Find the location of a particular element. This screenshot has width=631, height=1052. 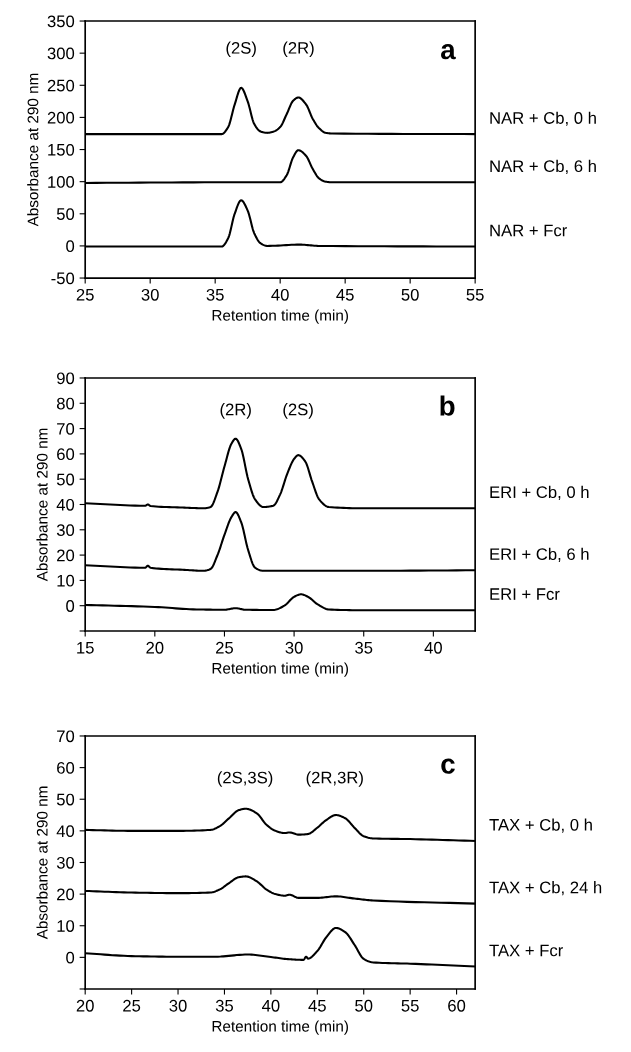

series-label: NAR + Cb, 6 h is located at coordinates (543, 167).